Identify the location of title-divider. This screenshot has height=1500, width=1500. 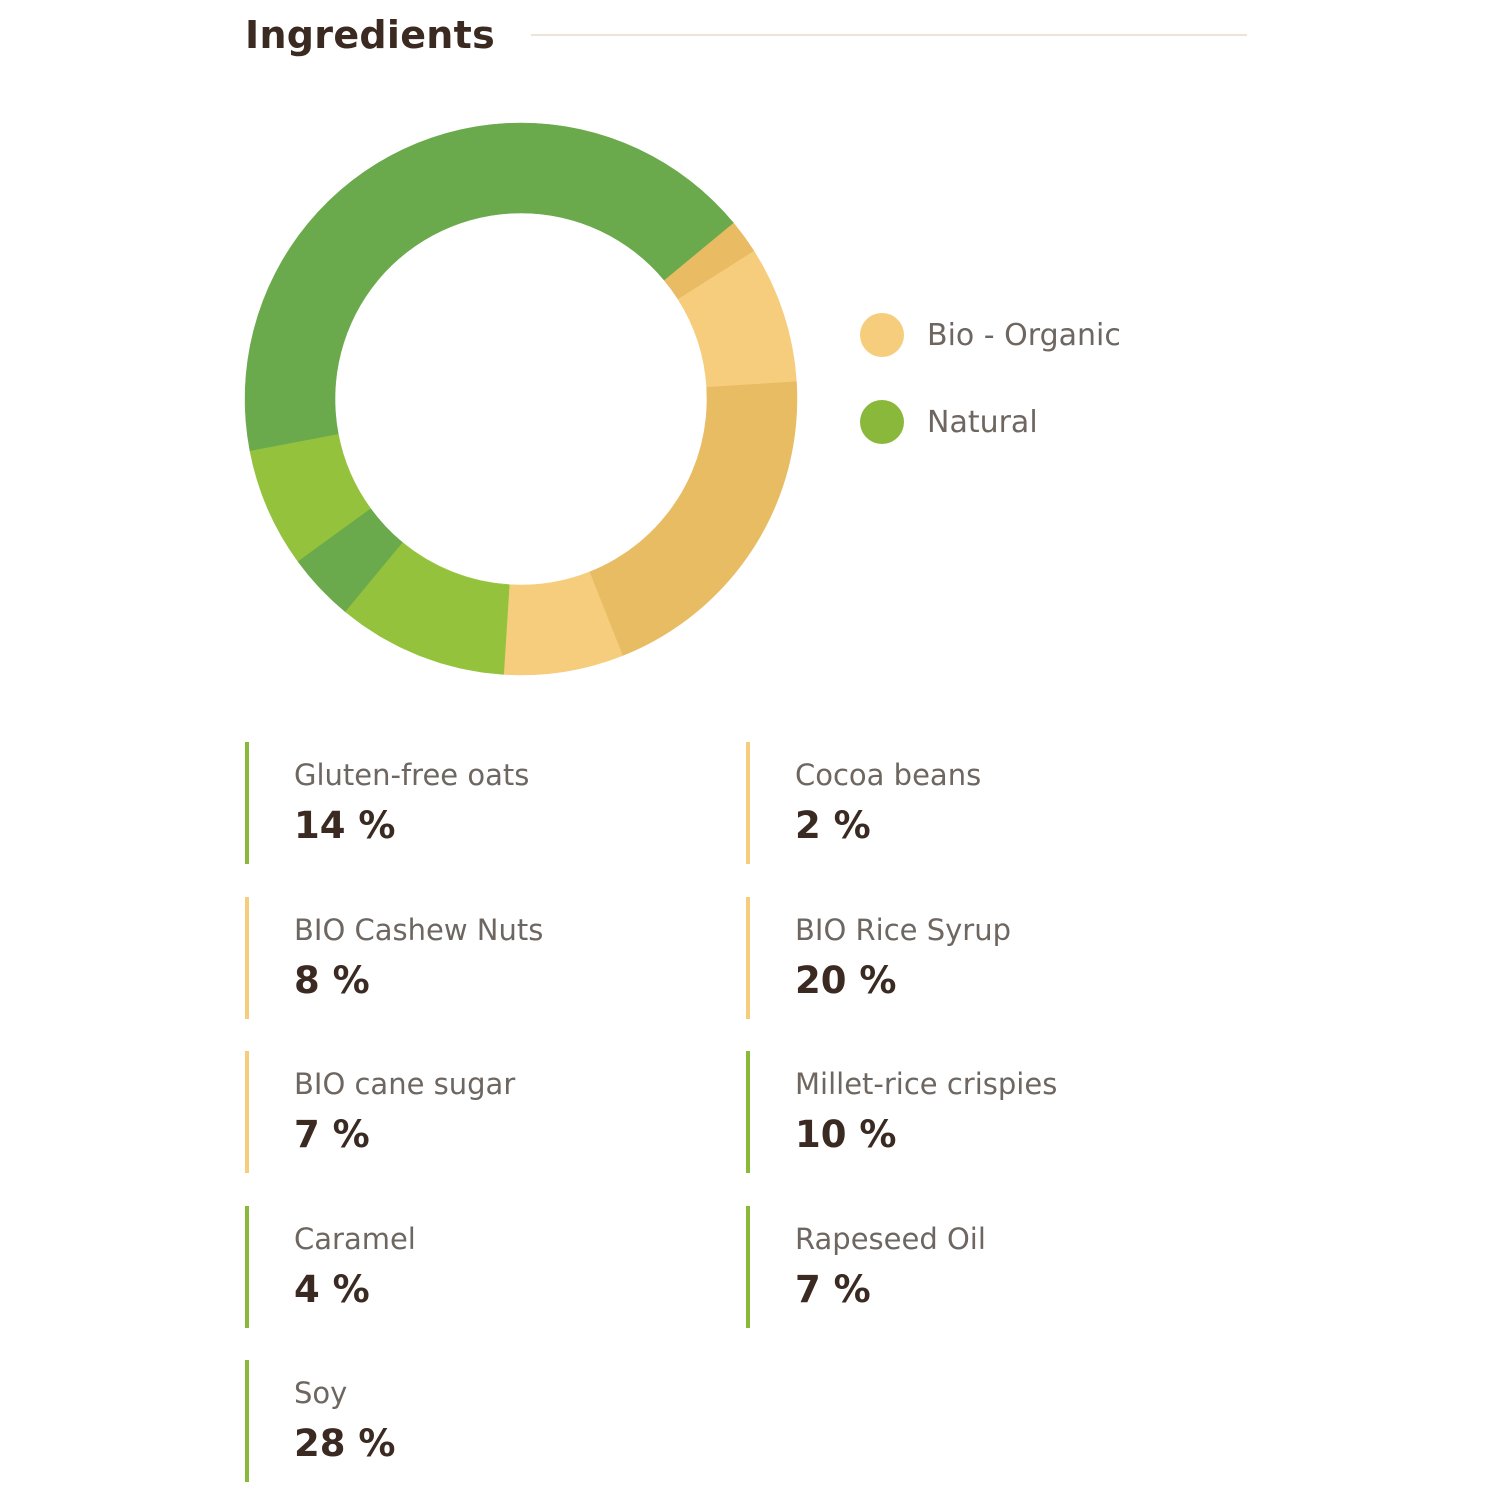
(889, 35).